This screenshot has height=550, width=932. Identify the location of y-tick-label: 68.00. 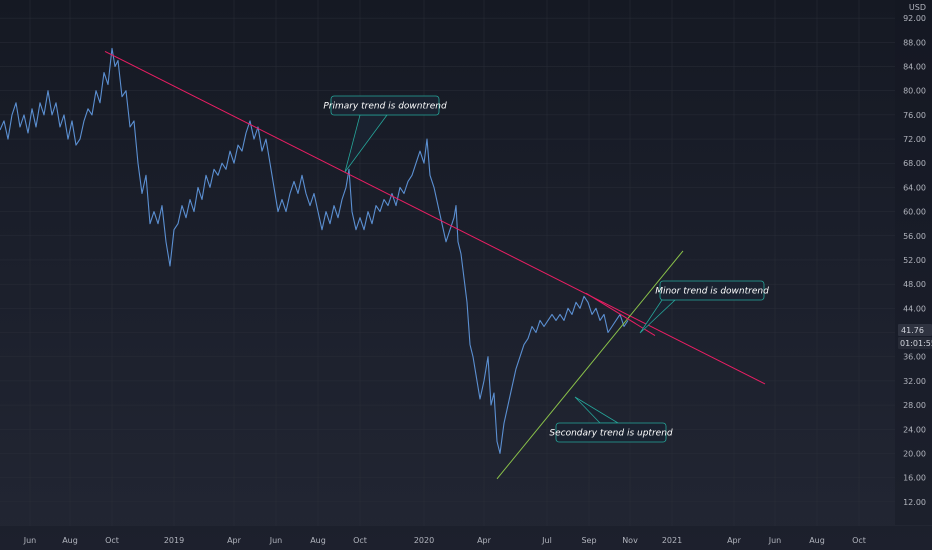
(914, 163).